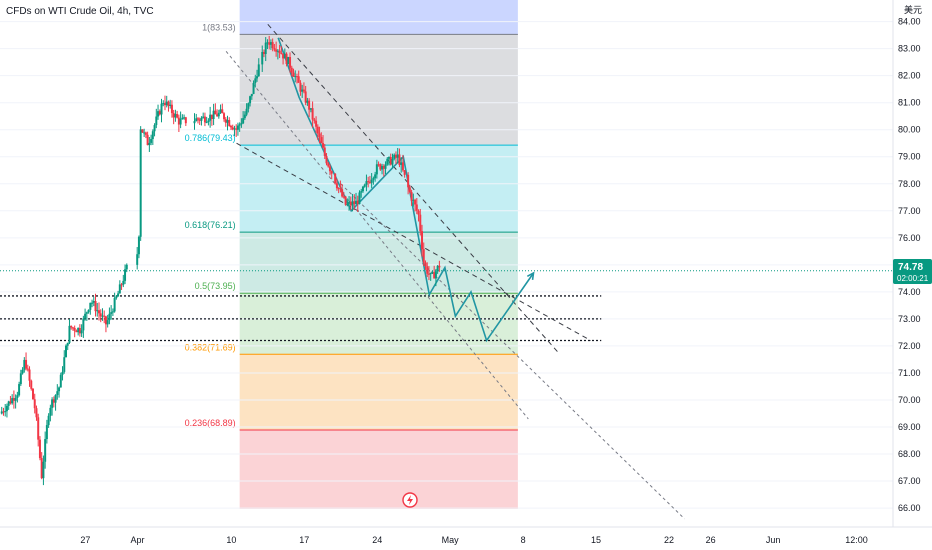 This screenshot has height=550, width=932. What do you see at coordinates (377, 540) in the screenshot?
I see `x-tick-label: 24` at bounding box center [377, 540].